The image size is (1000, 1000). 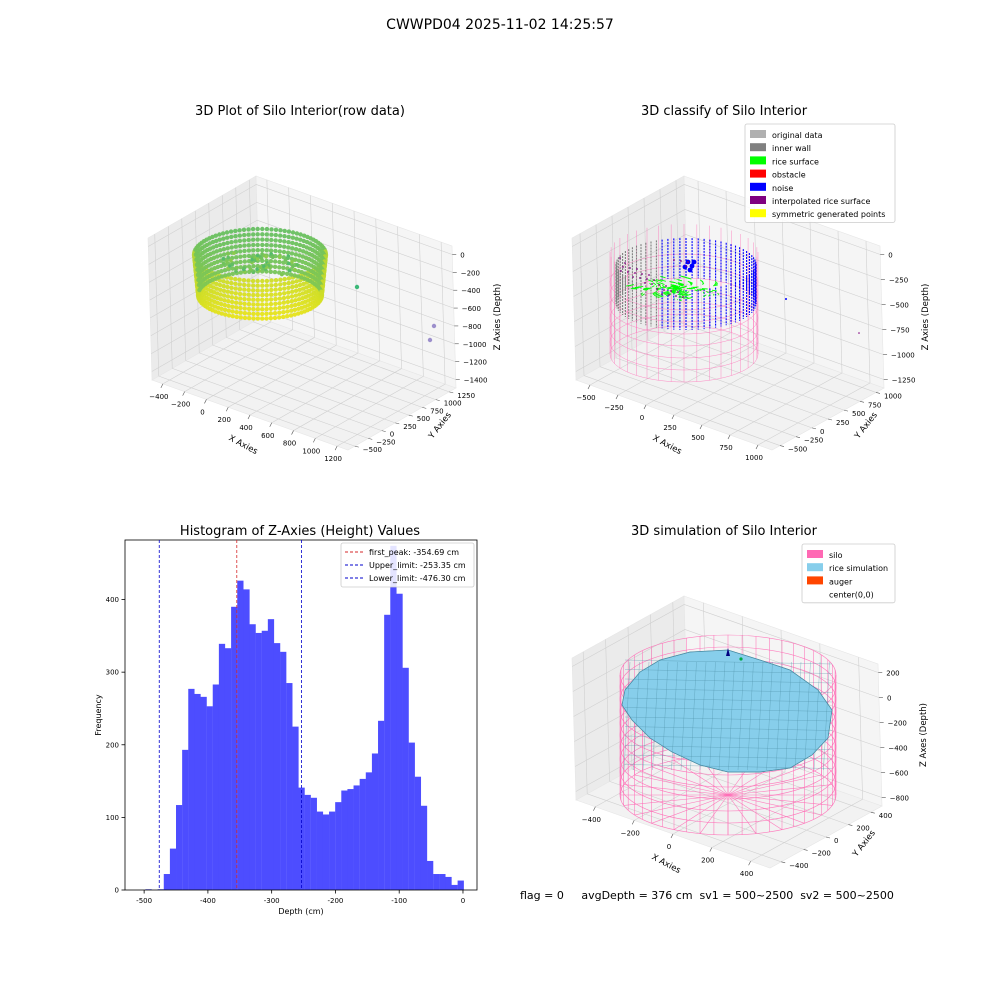 I want to click on x-tick-label: −200, so click(x=630, y=833).